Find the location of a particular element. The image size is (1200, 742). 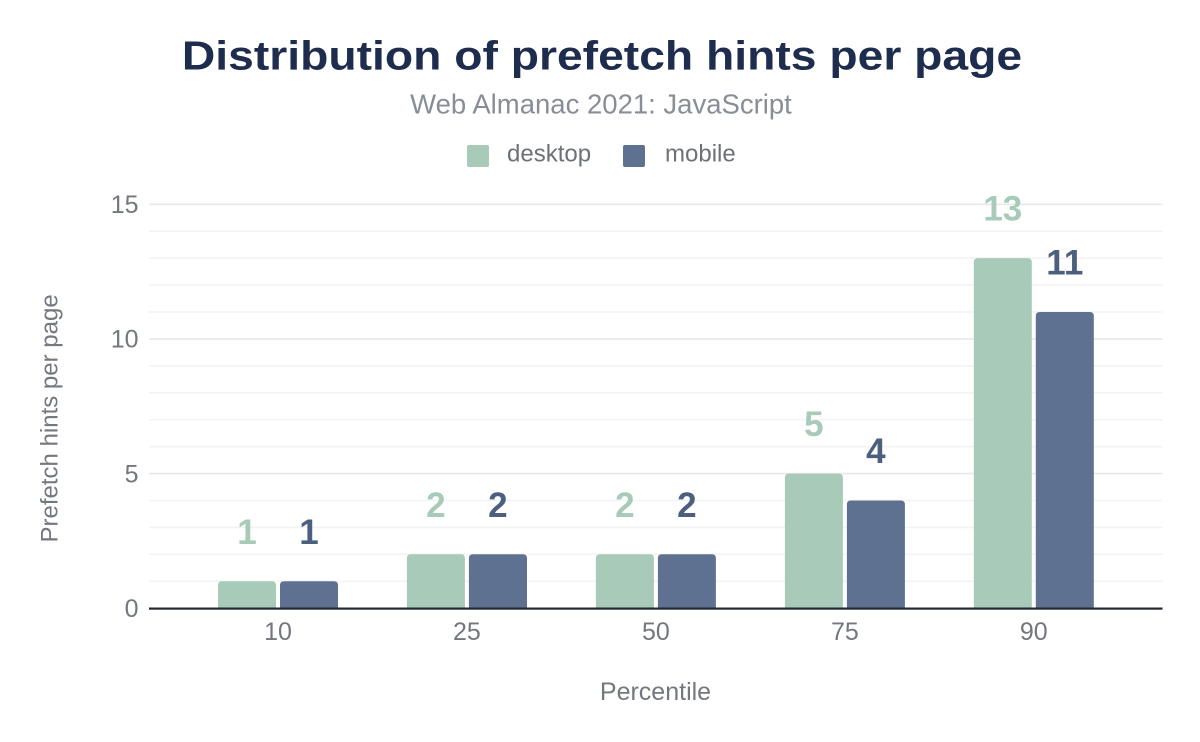

svg-text: 25 is located at coordinates (467, 632).